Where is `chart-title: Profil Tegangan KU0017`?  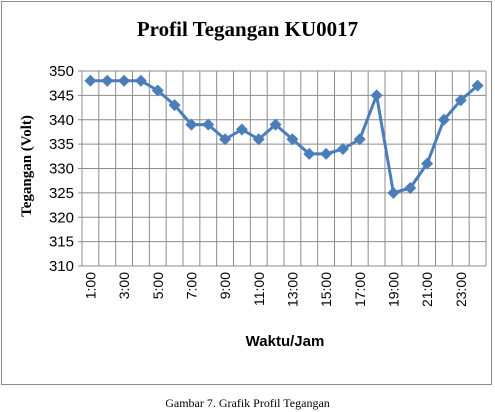 chart-title: Profil Tegangan KU0017 is located at coordinates (247, 29).